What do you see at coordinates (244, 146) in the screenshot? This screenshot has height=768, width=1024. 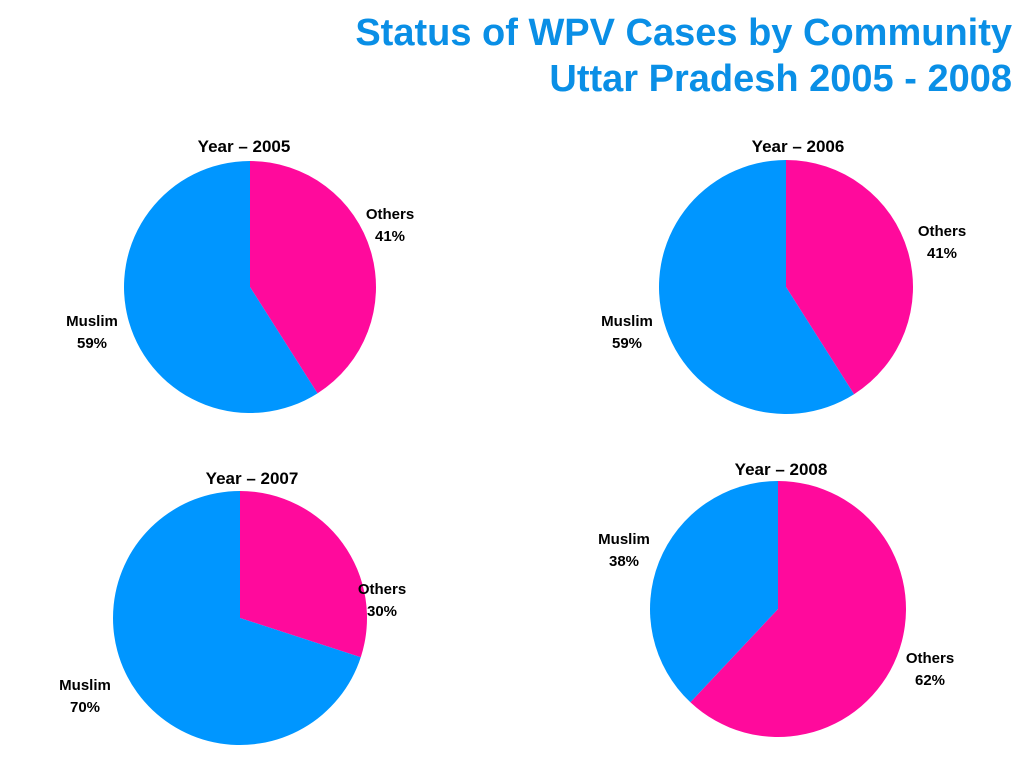 I see `pie-title: Year – 2005` at bounding box center [244, 146].